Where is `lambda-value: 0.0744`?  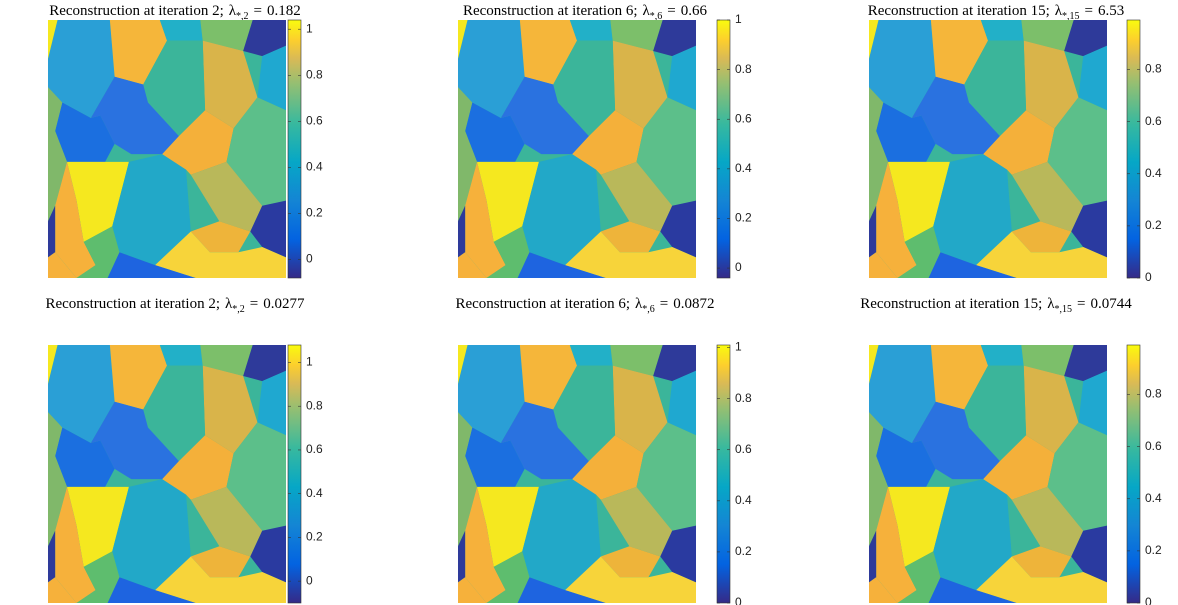
lambda-value: 0.0744 is located at coordinates (1112, 304).